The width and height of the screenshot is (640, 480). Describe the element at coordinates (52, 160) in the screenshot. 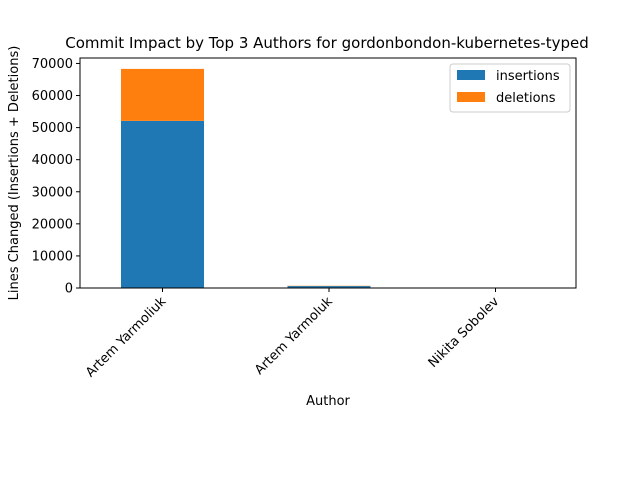

I see `y-tick-label: 40000` at that location.